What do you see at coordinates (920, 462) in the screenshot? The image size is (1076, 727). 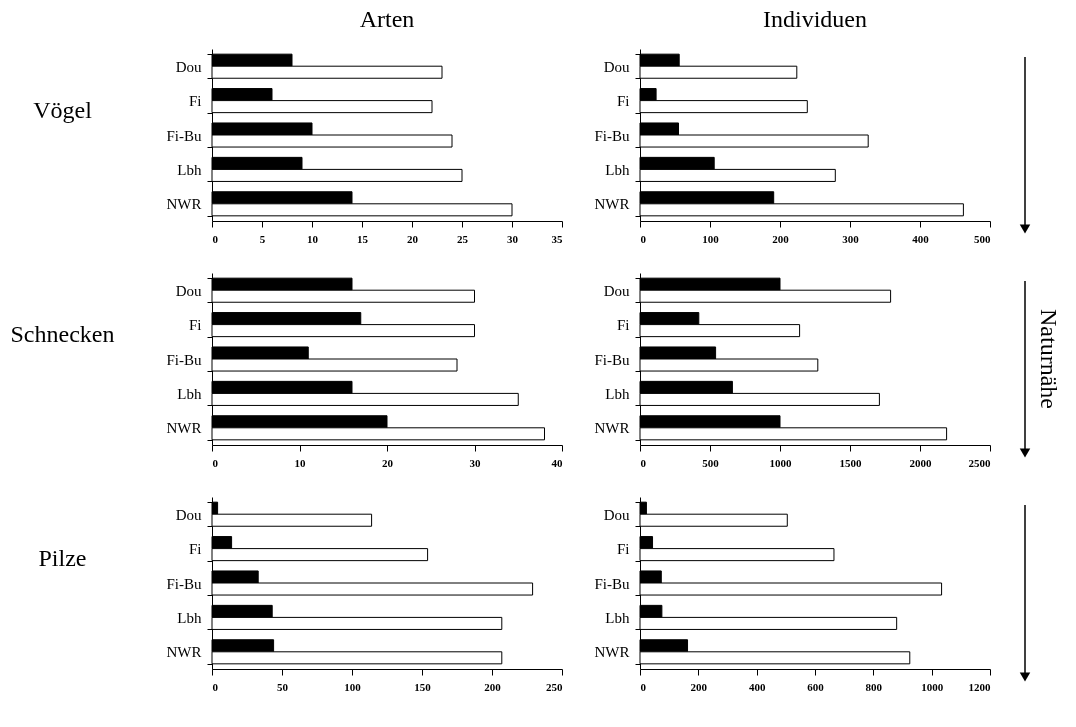 I see `x-tick-label: 2000` at bounding box center [920, 462].